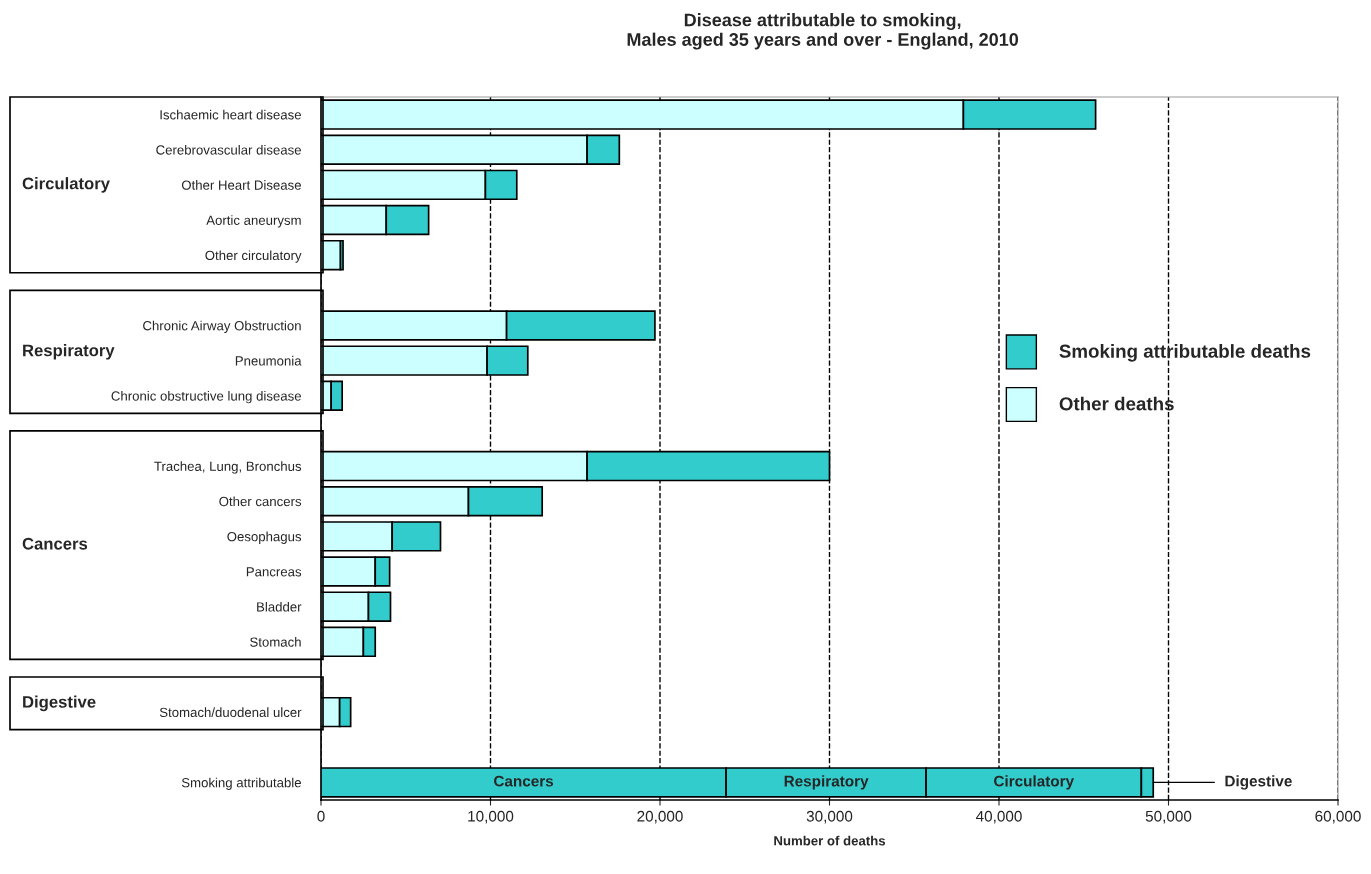  I want to click on x-tick-label: 20,000, so click(660, 817).